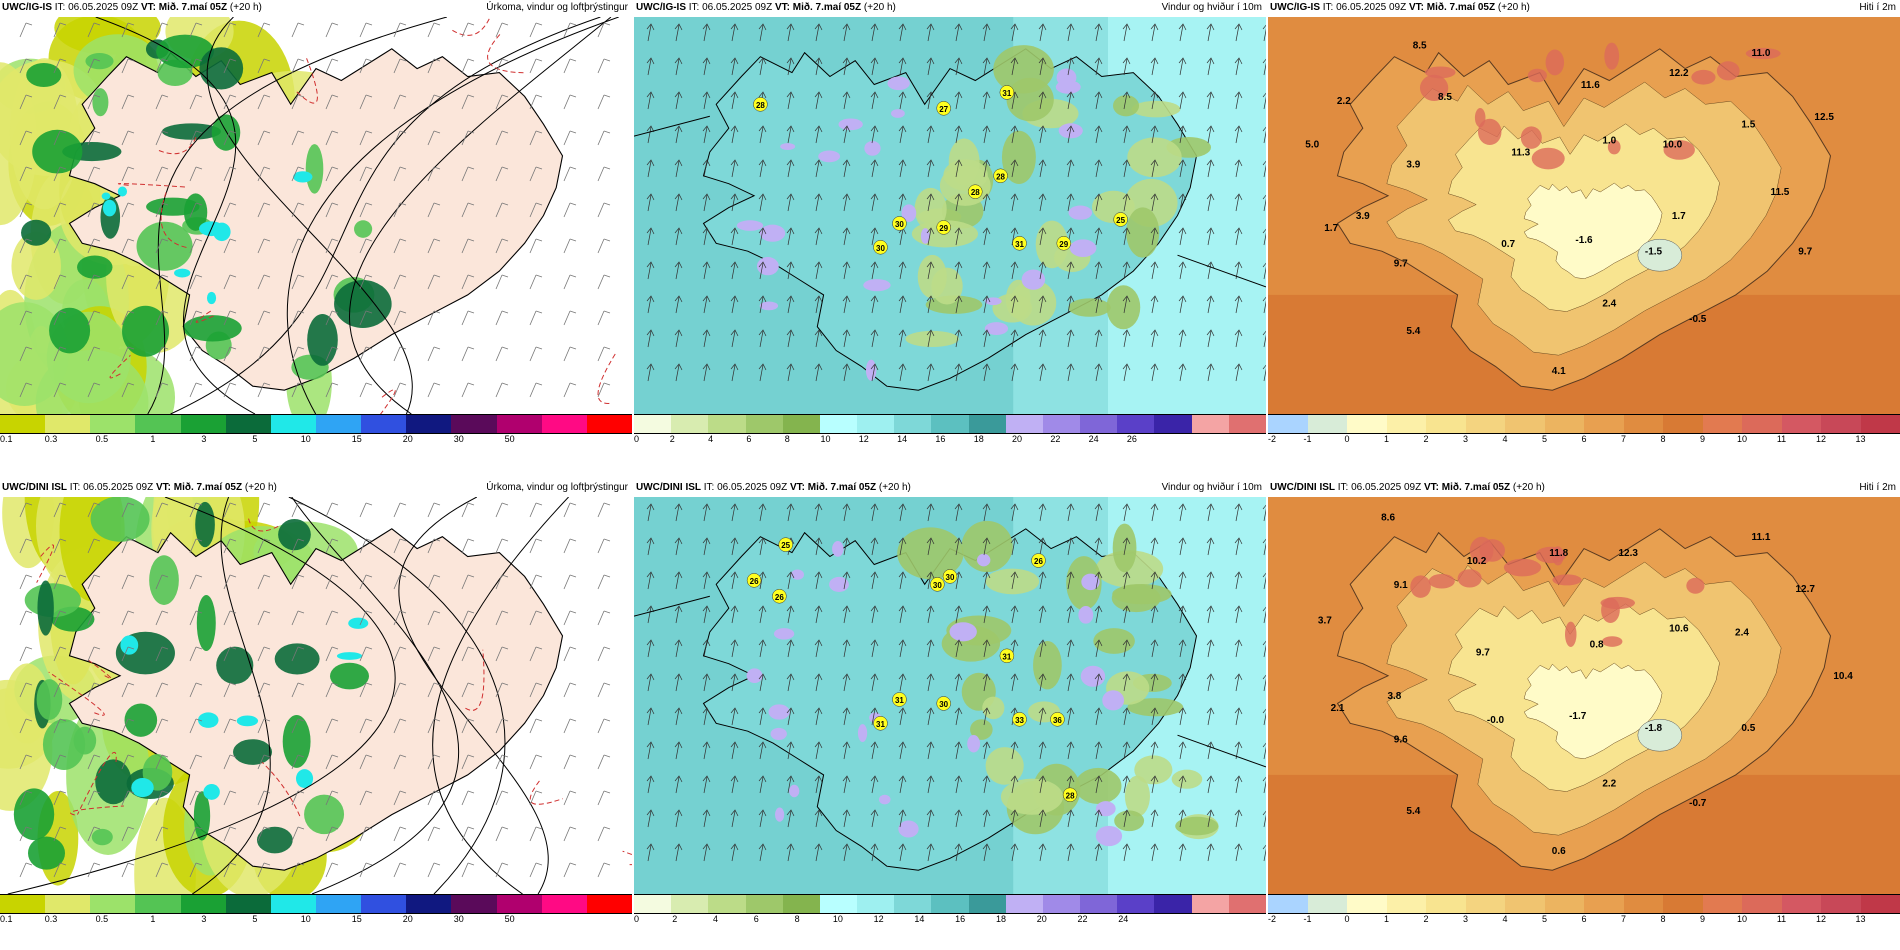 The image size is (1900, 950). What do you see at coordinates (880, 248) in the screenshot?
I see `gust-value: 30` at bounding box center [880, 248].